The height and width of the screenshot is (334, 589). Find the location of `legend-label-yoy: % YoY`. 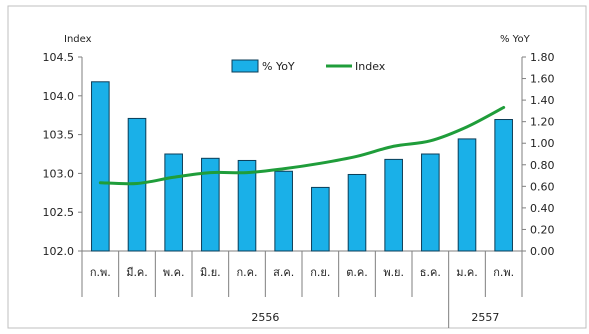

legend-label-yoy: % YoY is located at coordinates (278, 66).